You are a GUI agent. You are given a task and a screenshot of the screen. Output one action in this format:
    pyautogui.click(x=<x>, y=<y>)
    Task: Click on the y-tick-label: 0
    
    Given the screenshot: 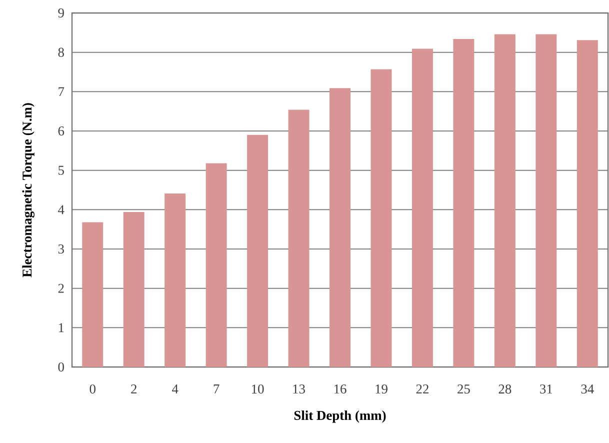 What is the action you would take?
    pyautogui.click(x=61, y=367)
    